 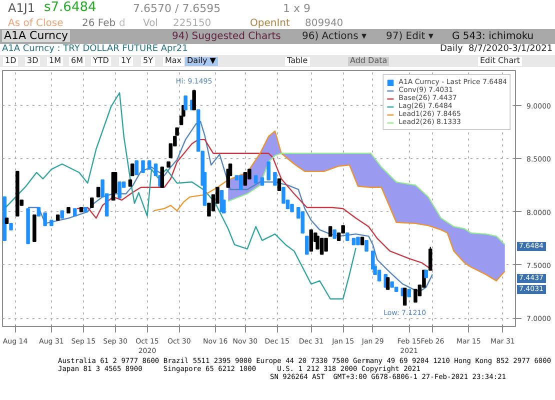 I want to click on text: 96) Actions ▾, so click(x=334, y=36).